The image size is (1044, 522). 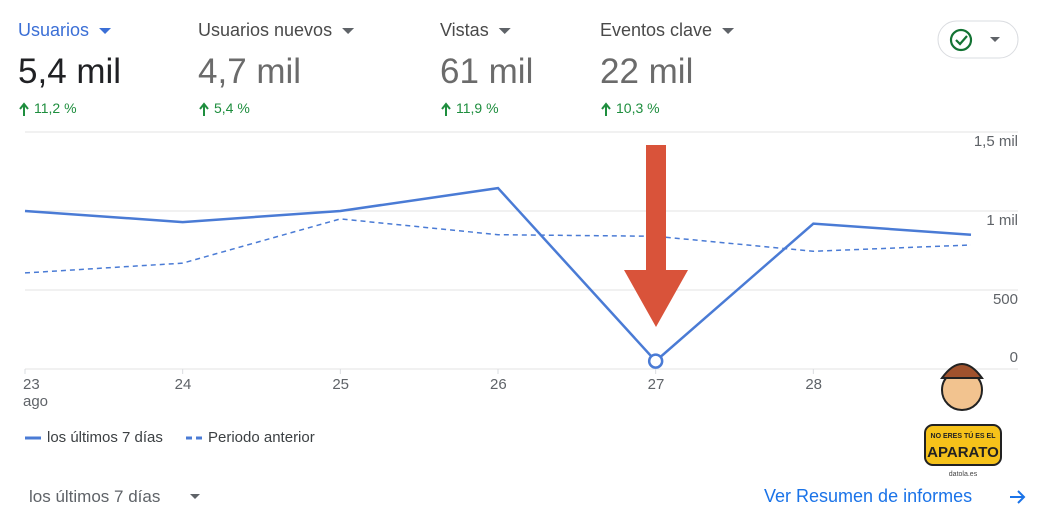 What do you see at coordinates (183, 384) in the screenshot?
I see `x-tick-label: 24` at bounding box center [183, 384].